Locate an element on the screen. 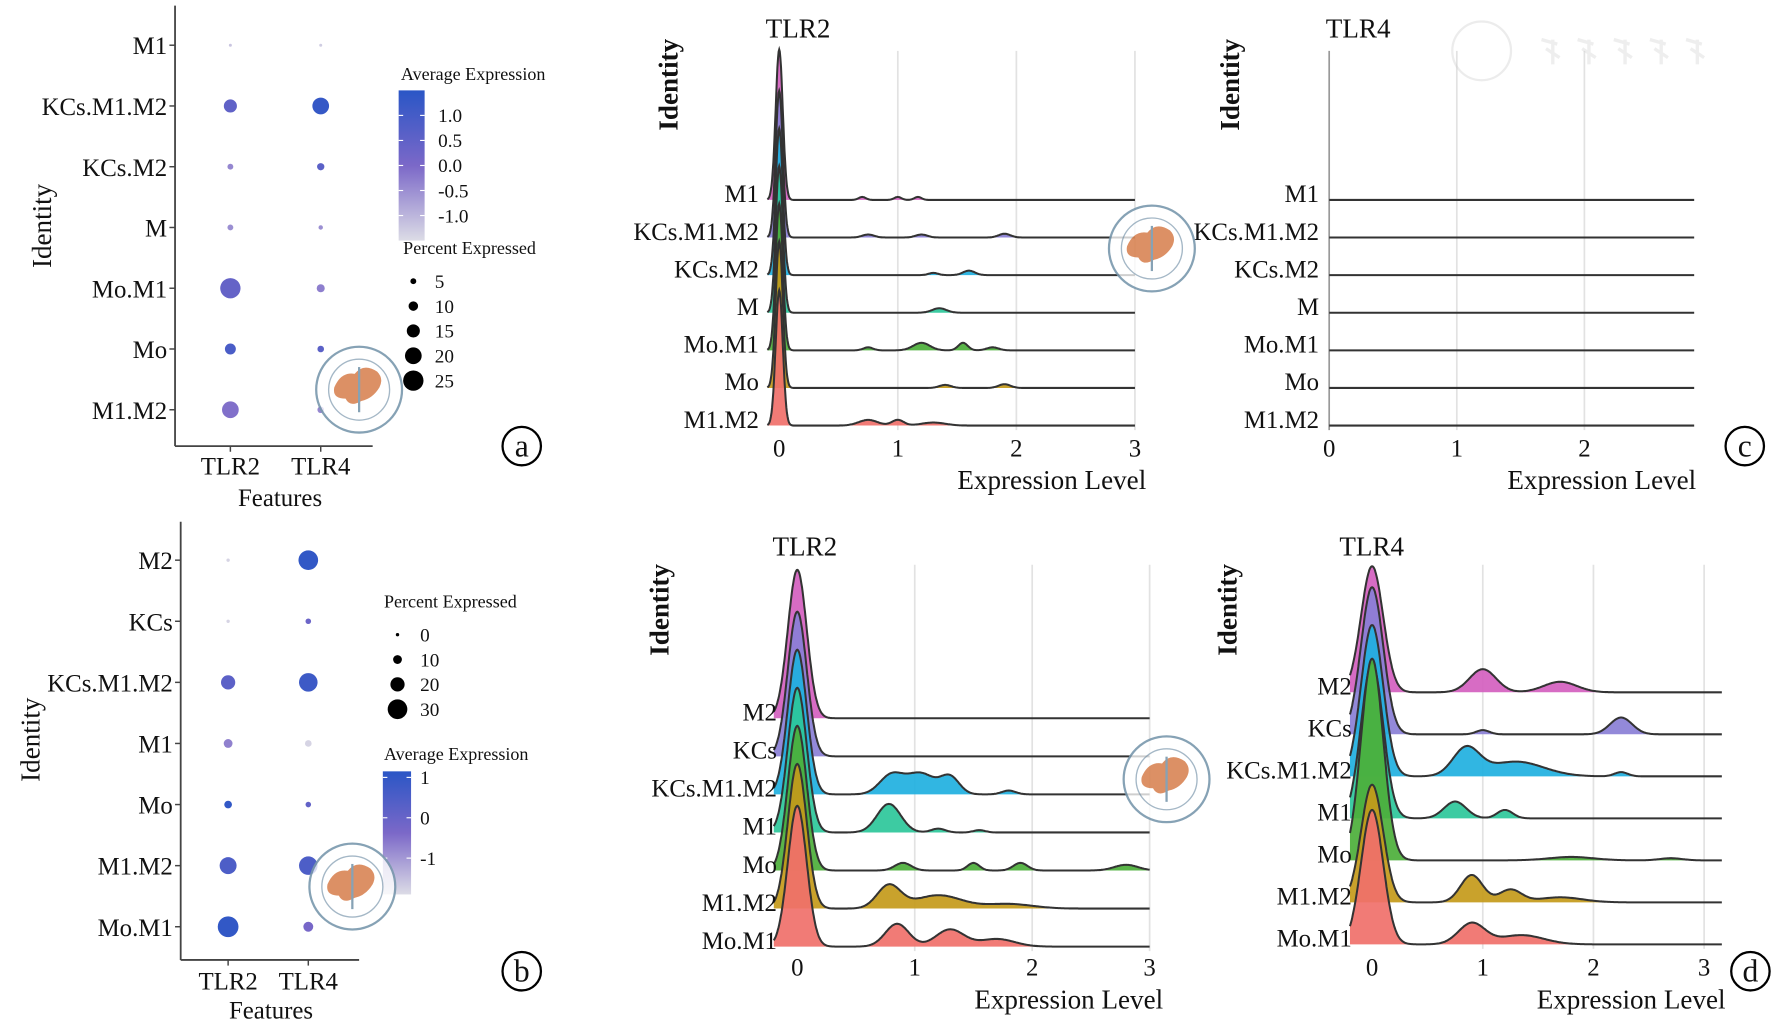 The image size is (1773, 1030). row-label: M is located at coordinates (1308, 307).